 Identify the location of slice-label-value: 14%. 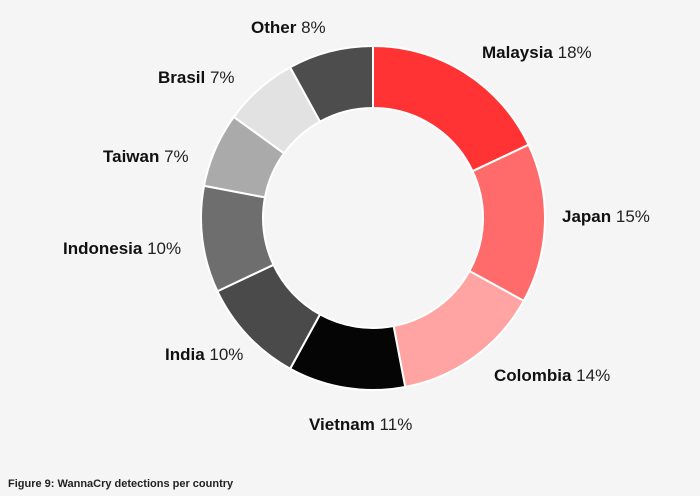
(590, 375).